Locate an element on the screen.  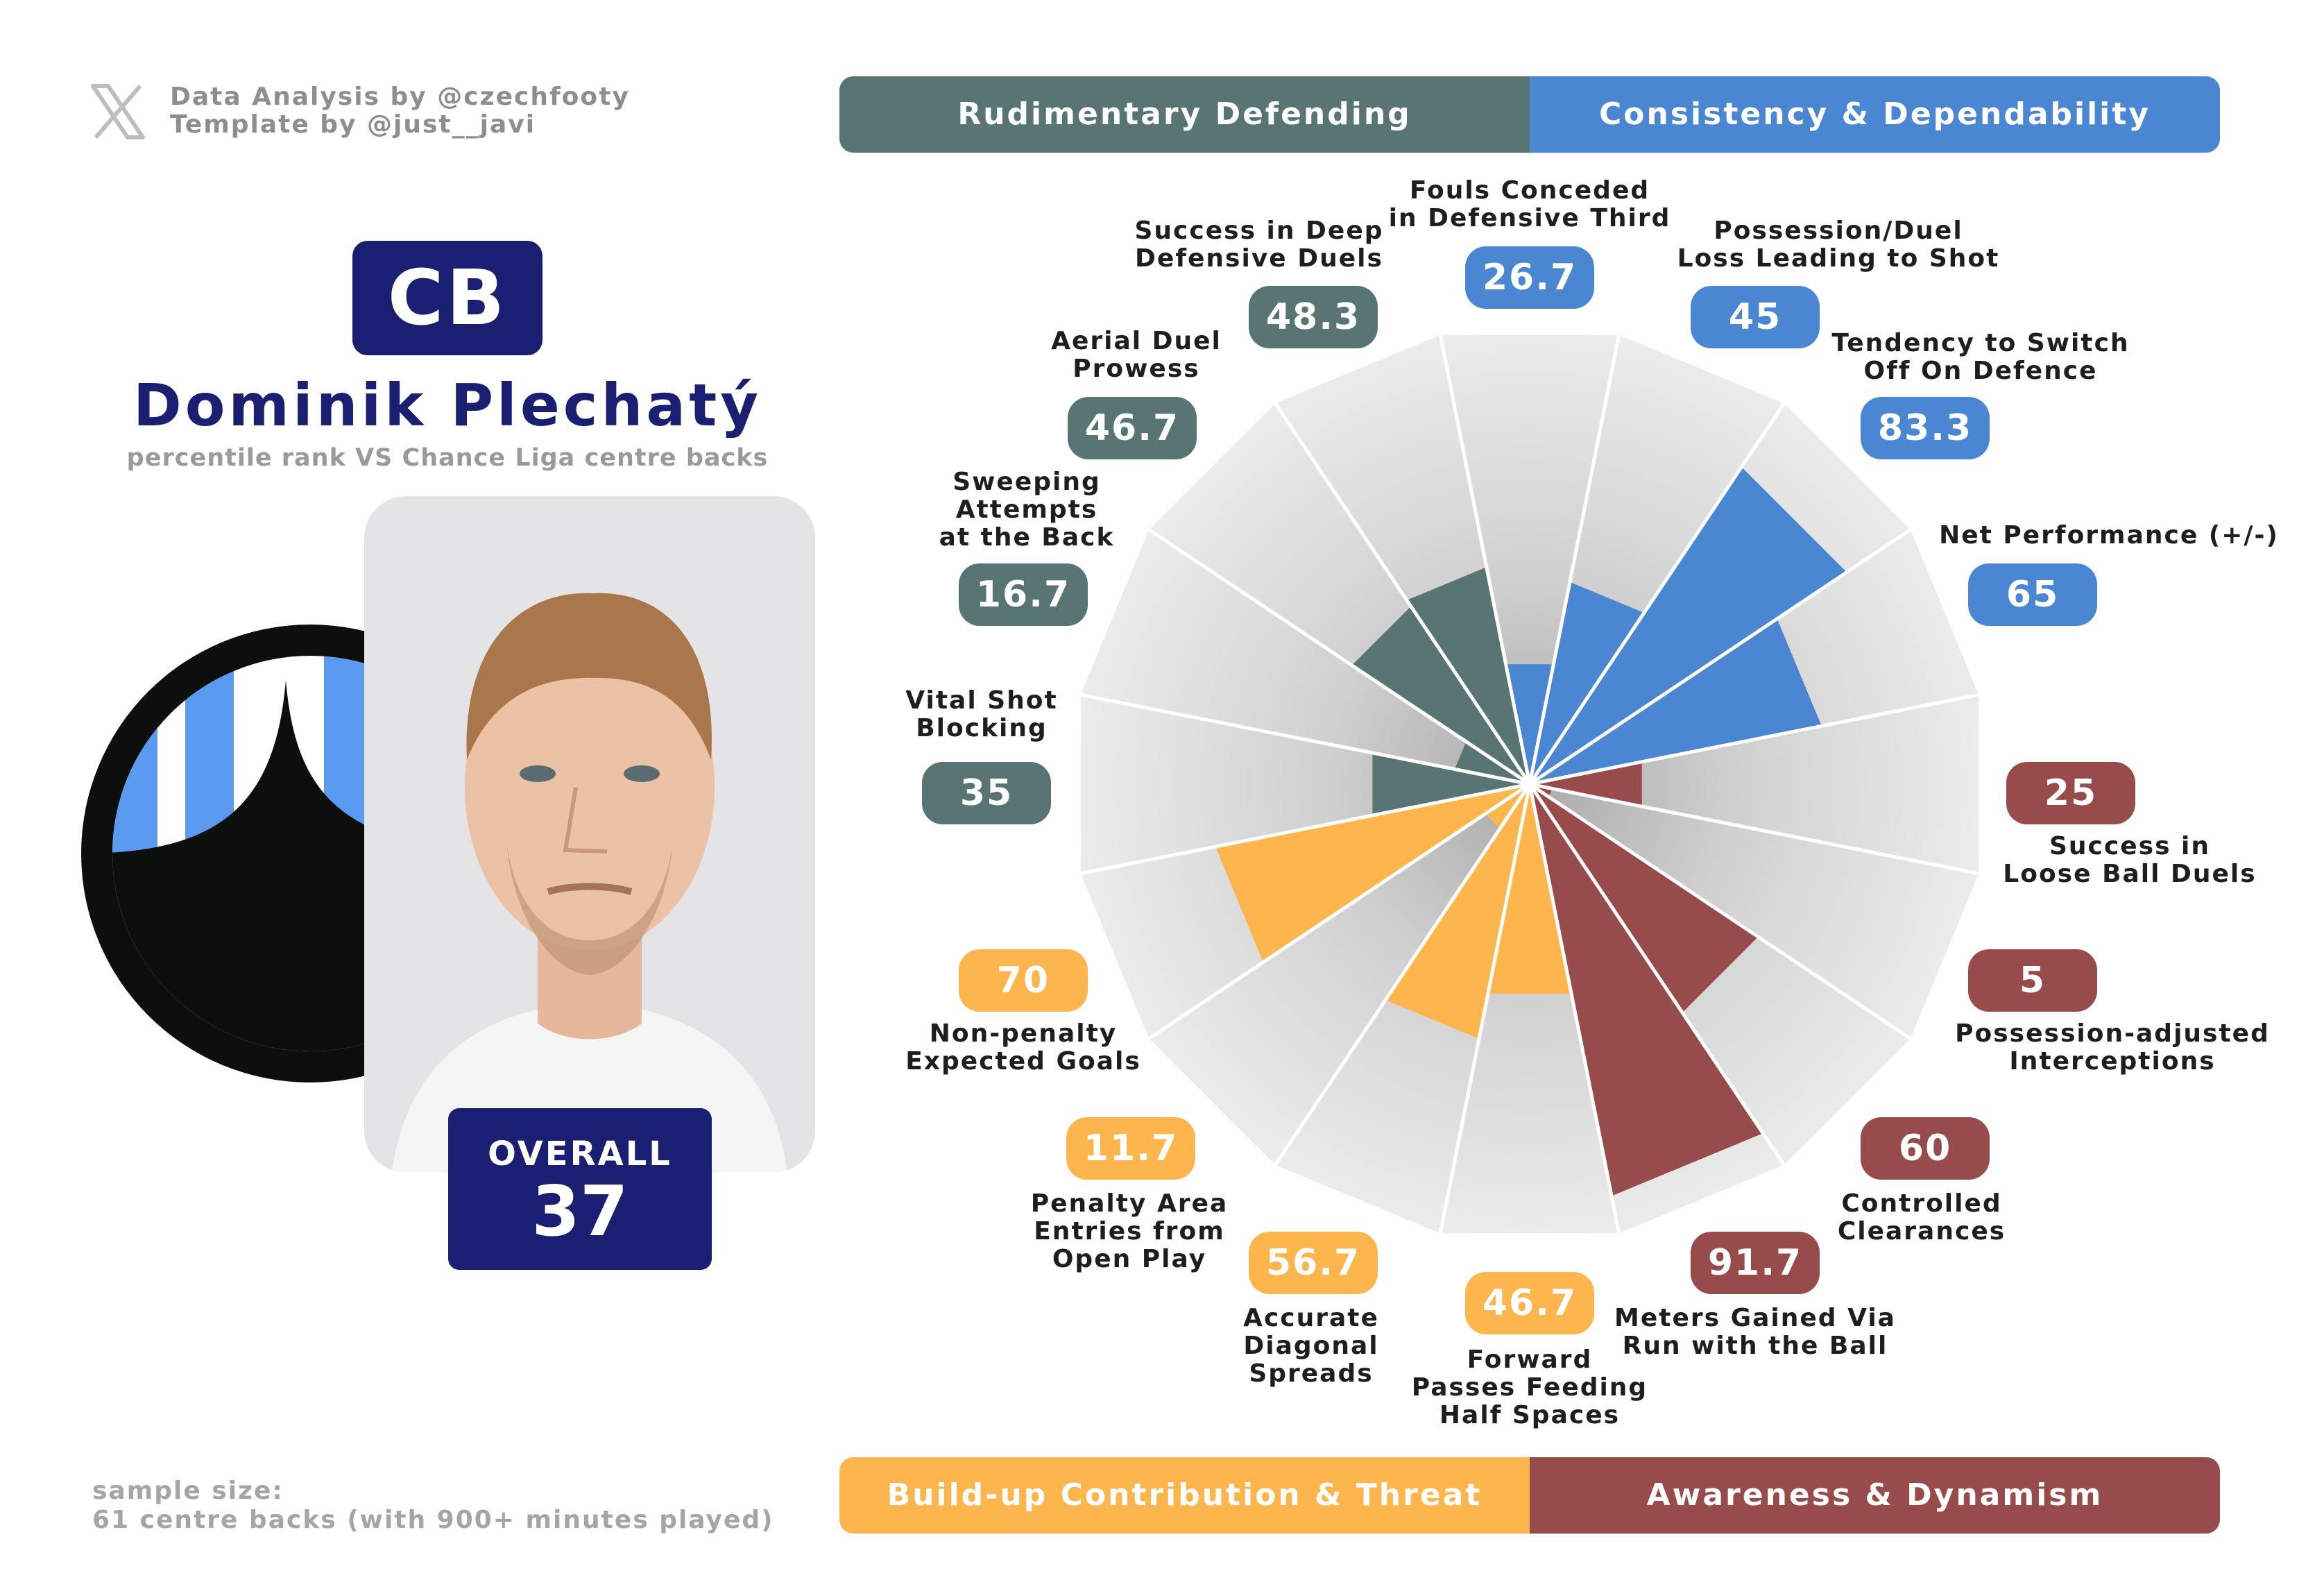
metric-label-line: Vital Shot is located at coordinates (982, 700).